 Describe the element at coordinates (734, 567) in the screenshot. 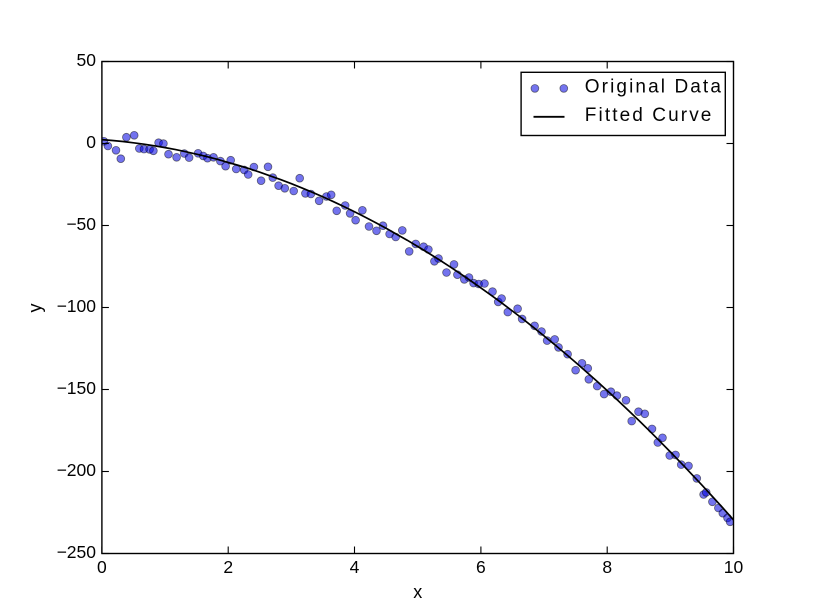

I see `svg-text: 10` at that location.